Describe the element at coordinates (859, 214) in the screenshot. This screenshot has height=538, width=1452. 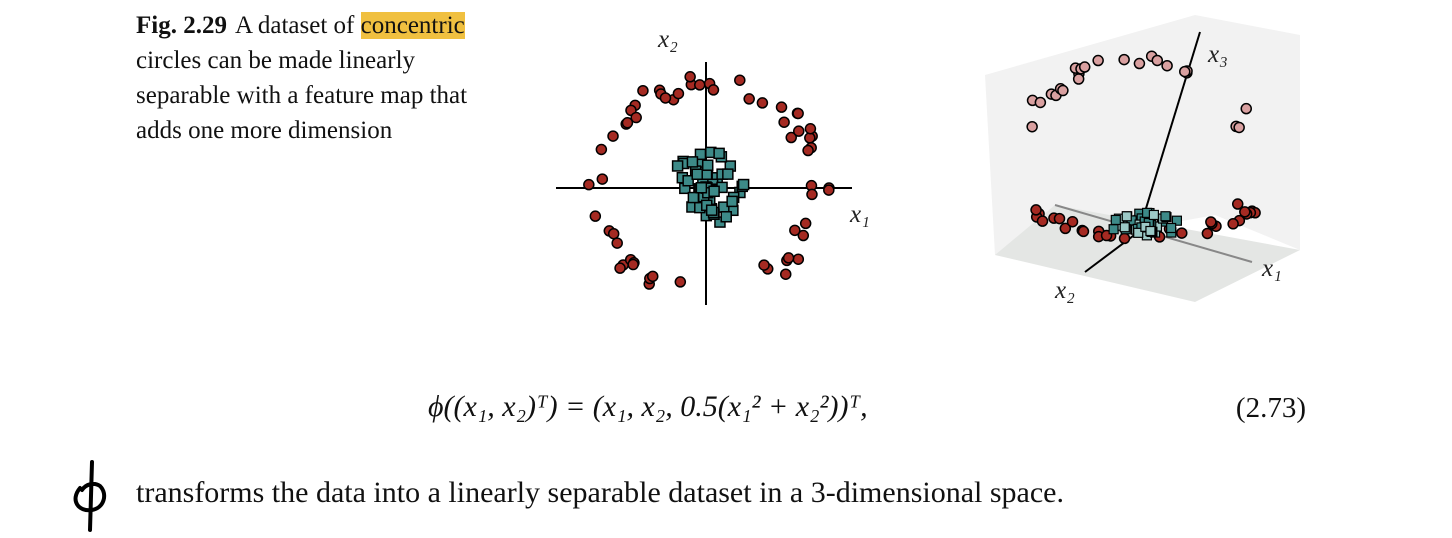
I see `axis-label: x₁` at that location.